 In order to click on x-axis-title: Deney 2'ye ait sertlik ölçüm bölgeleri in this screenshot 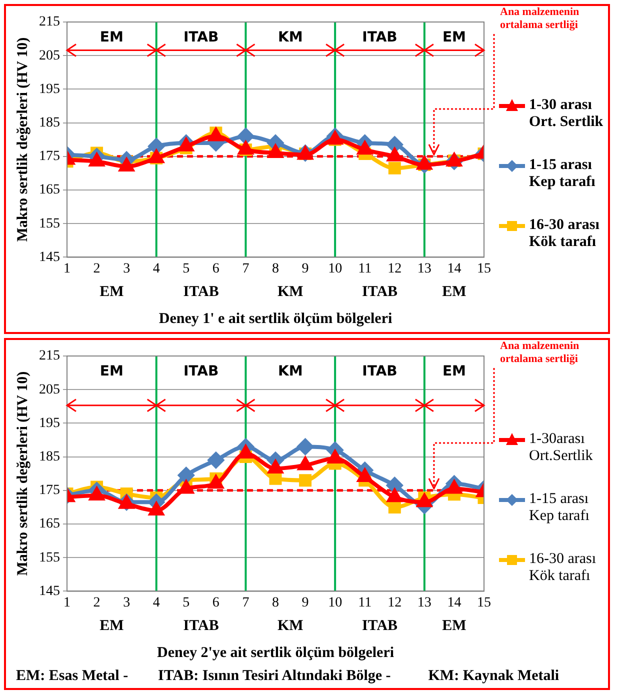, I will do `click(275, 652)`.